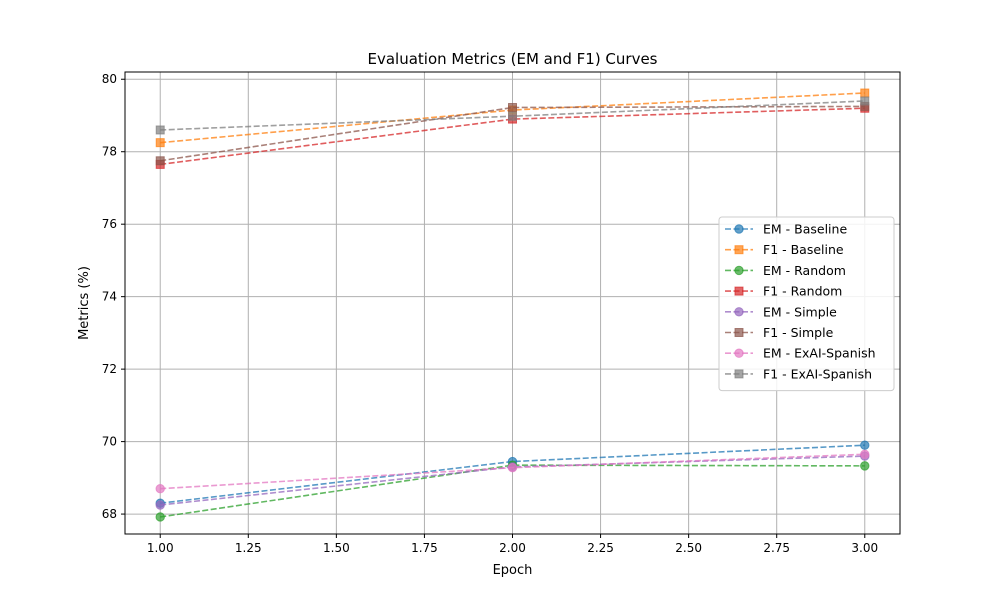 The width and height of the screenshot is (1000, 600). I want to click on legend-label: EM - Simple, so click(800, 311).